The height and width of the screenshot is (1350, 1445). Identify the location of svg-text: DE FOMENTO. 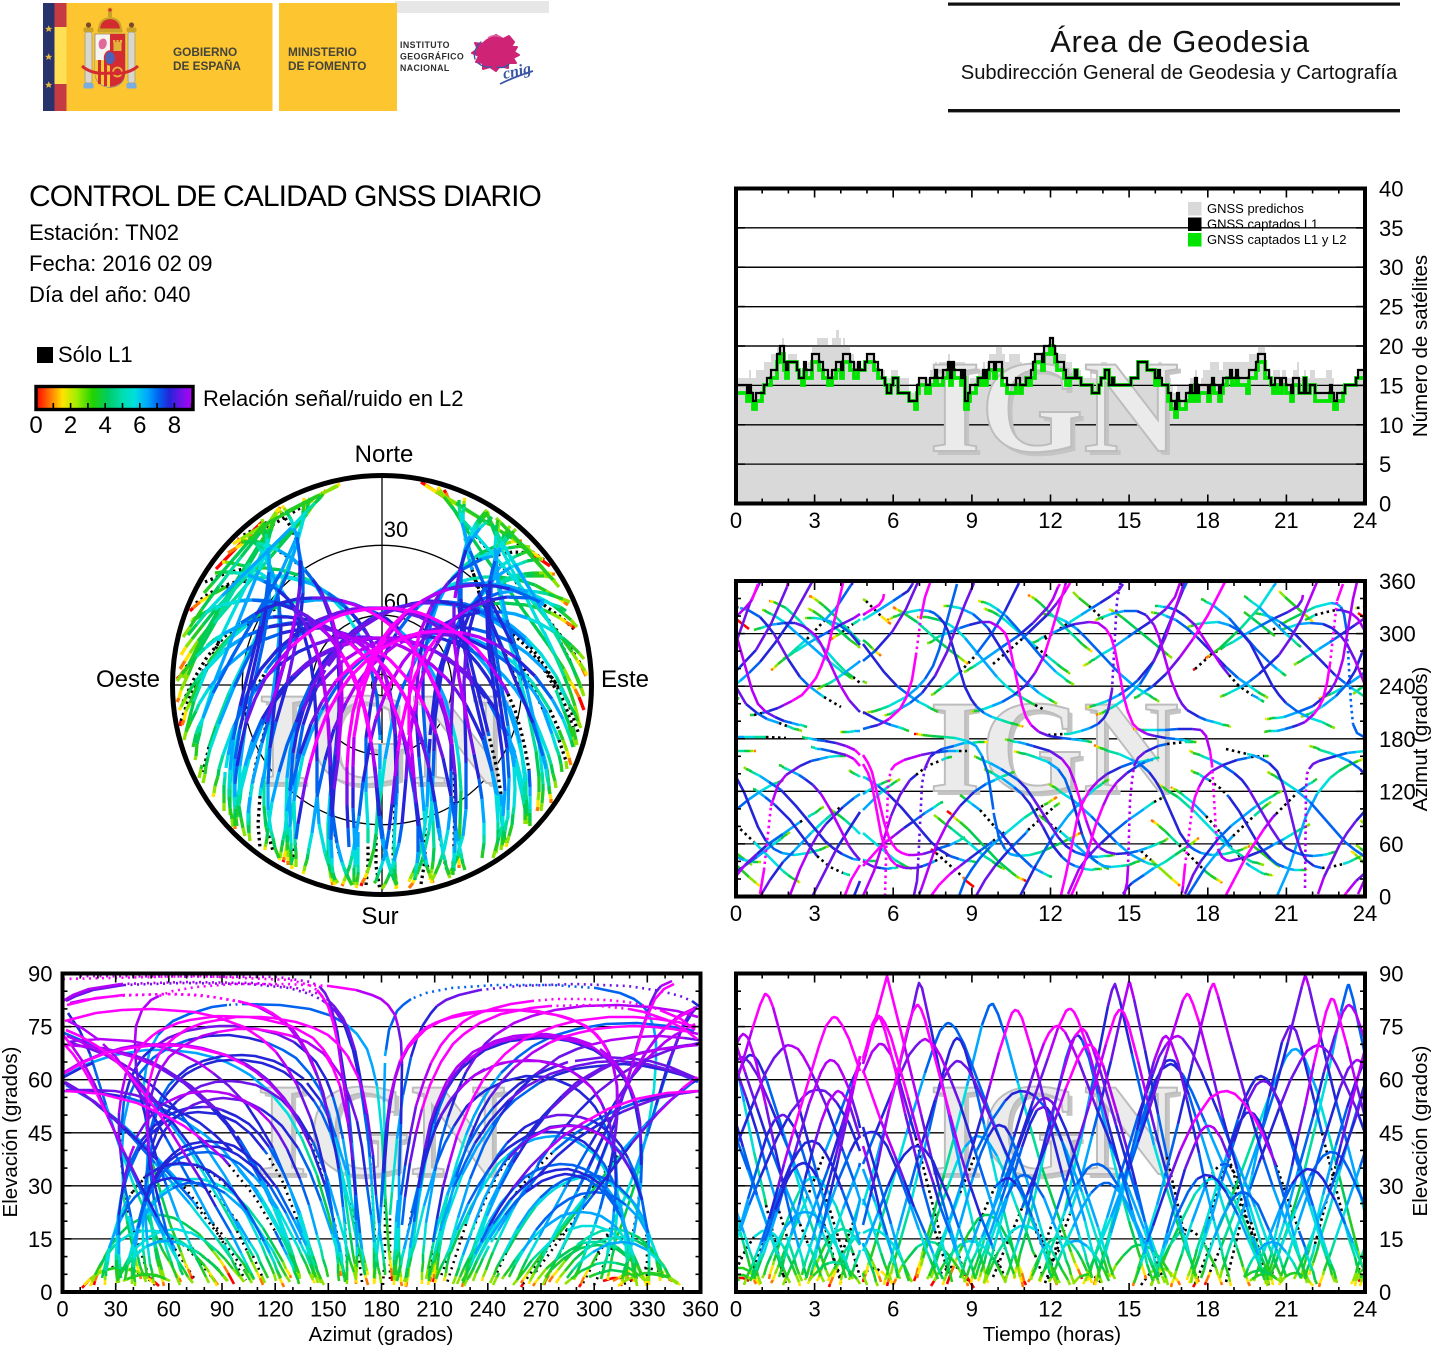
(327, 66).